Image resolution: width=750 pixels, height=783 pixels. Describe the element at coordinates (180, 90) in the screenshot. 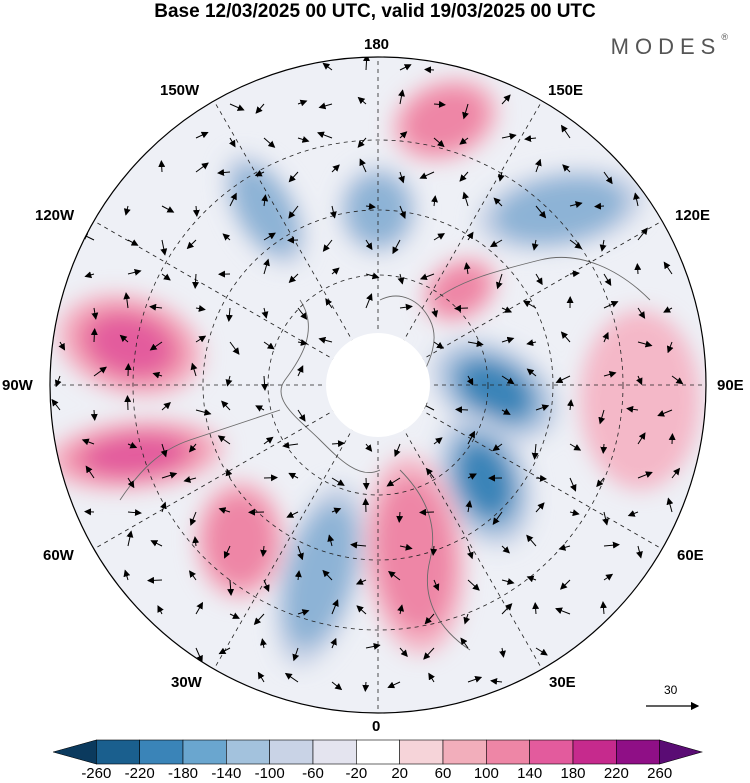

I see `label-150w: 150W` at that location.